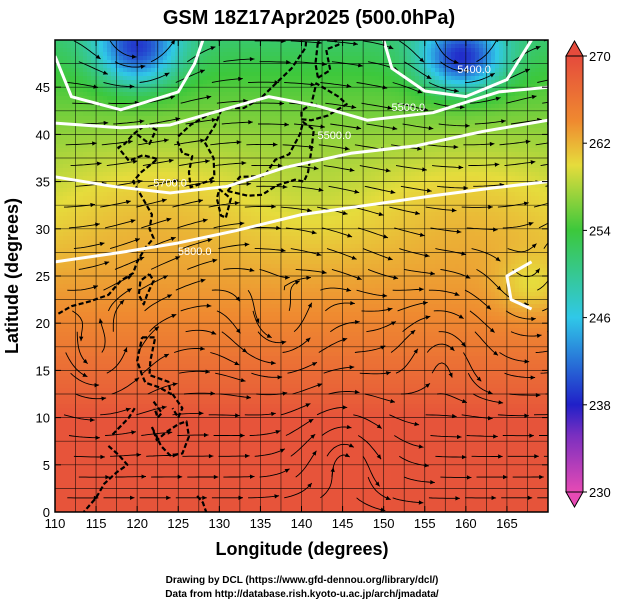 This screenshot has width=619, height=605. Describe the element at coordinates (600, 318) in the screenshot. I see `colorbar-tick-label: 246` at that location.